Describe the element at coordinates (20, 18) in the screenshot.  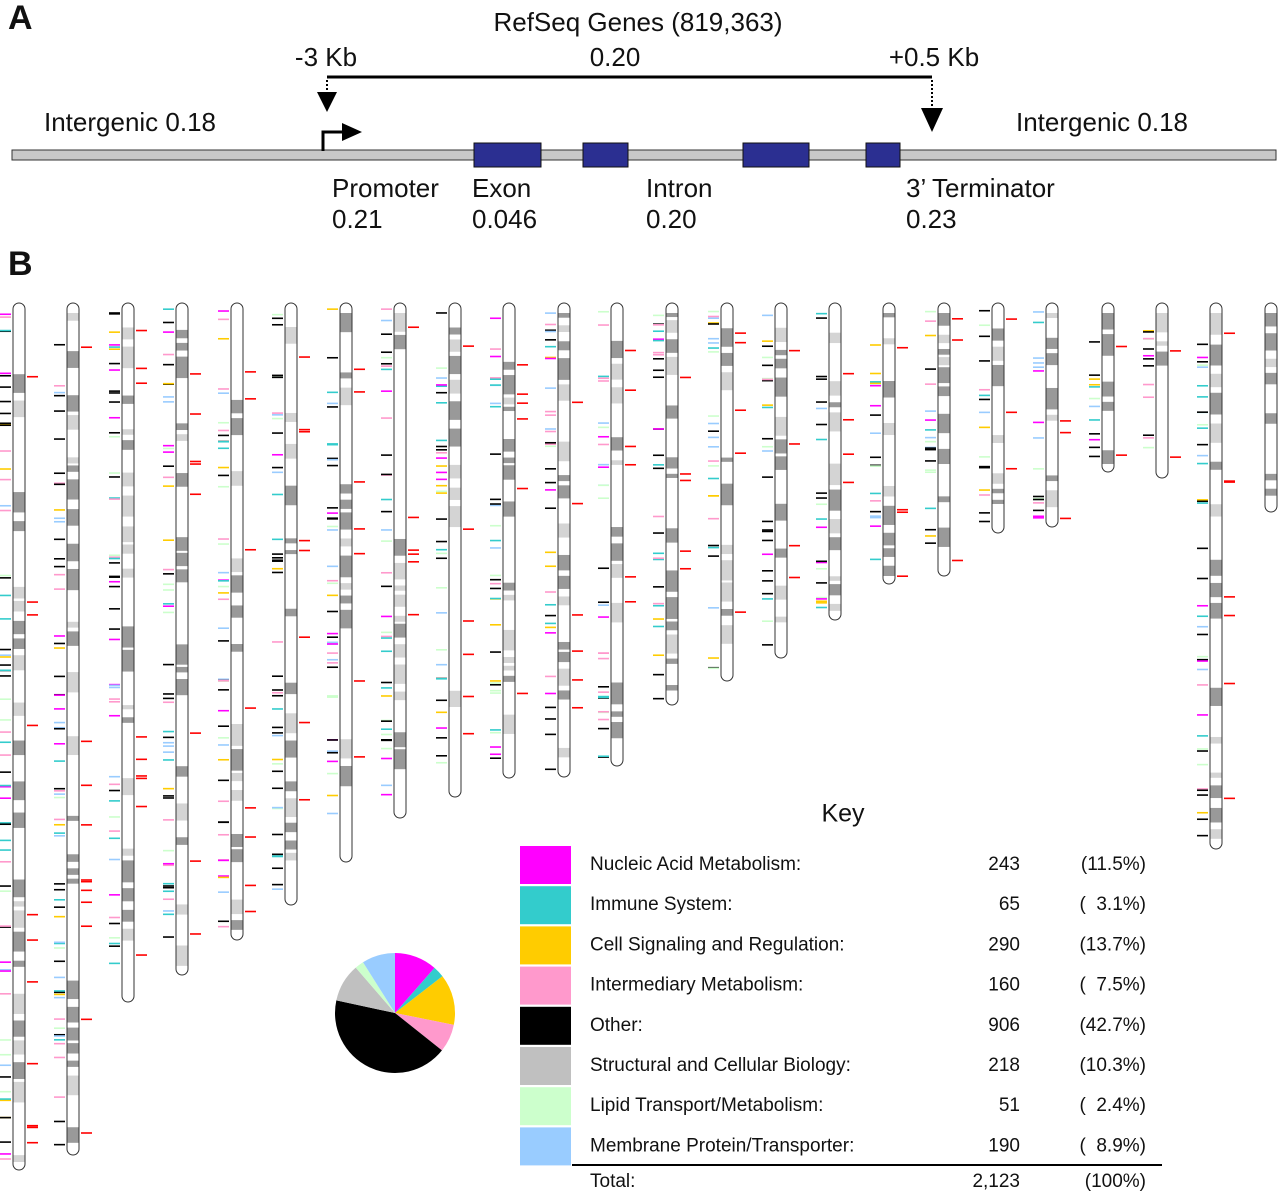
I see `panel-label: A` at that location.